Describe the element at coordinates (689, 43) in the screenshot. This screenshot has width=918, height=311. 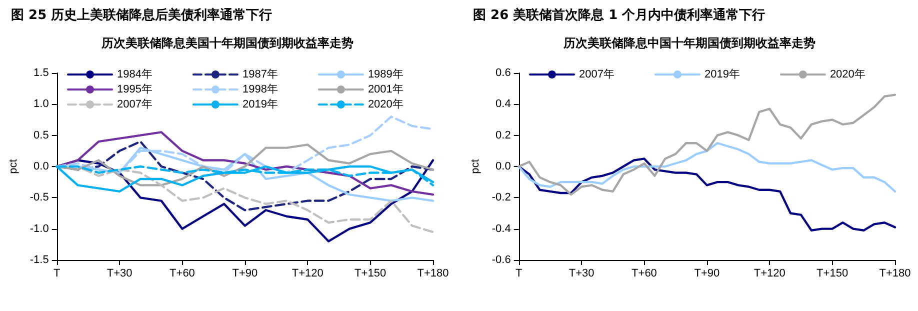
I see `chart-subtitle: 历次美联储降息中国十年期国债到期收益率走势` at that location.